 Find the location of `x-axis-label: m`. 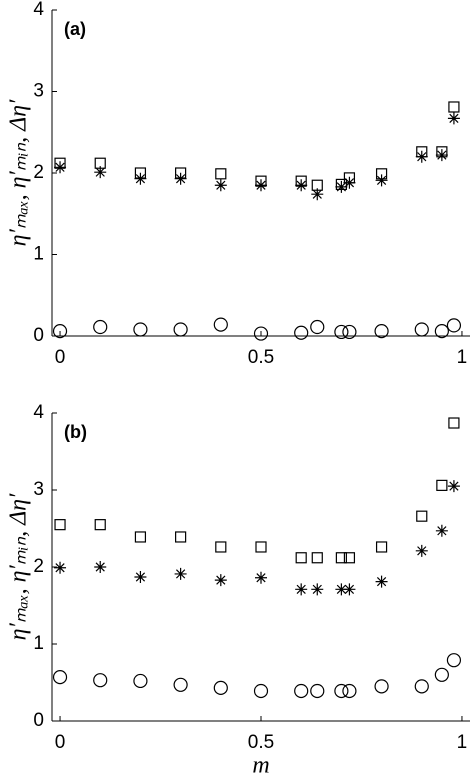

x-axis-label: m is located at coordinates (260, 766).